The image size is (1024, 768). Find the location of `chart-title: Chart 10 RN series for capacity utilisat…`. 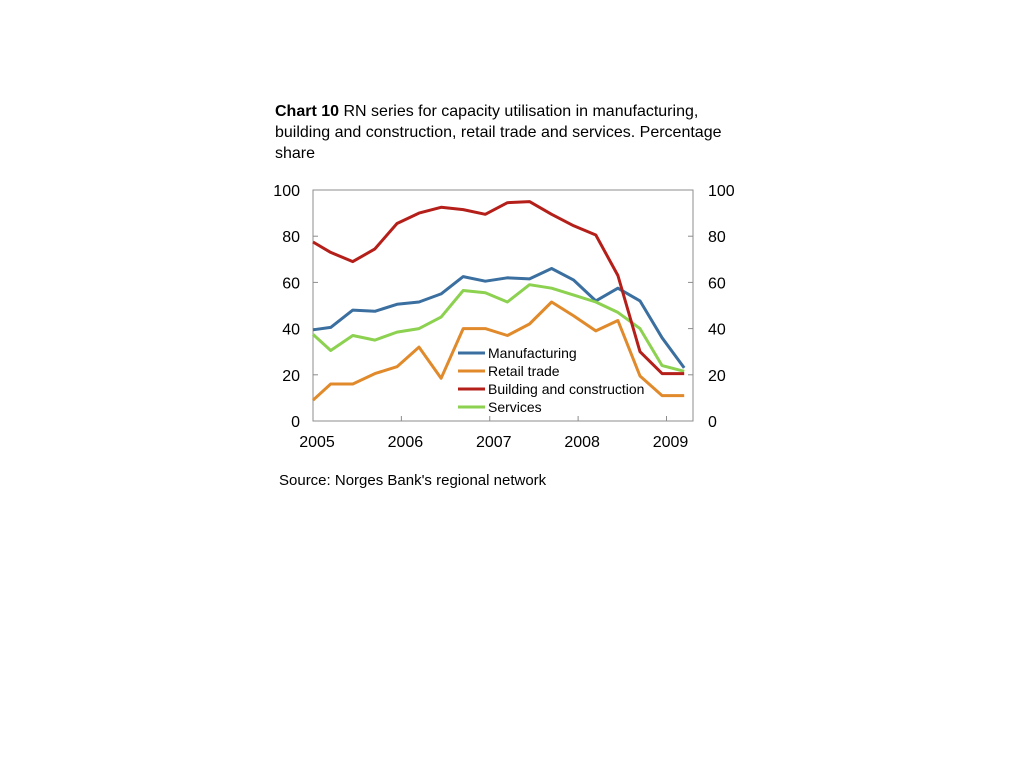

chart-title: Chart 10 RN series for capacity utilisat… is located at coordinates (515, 132).